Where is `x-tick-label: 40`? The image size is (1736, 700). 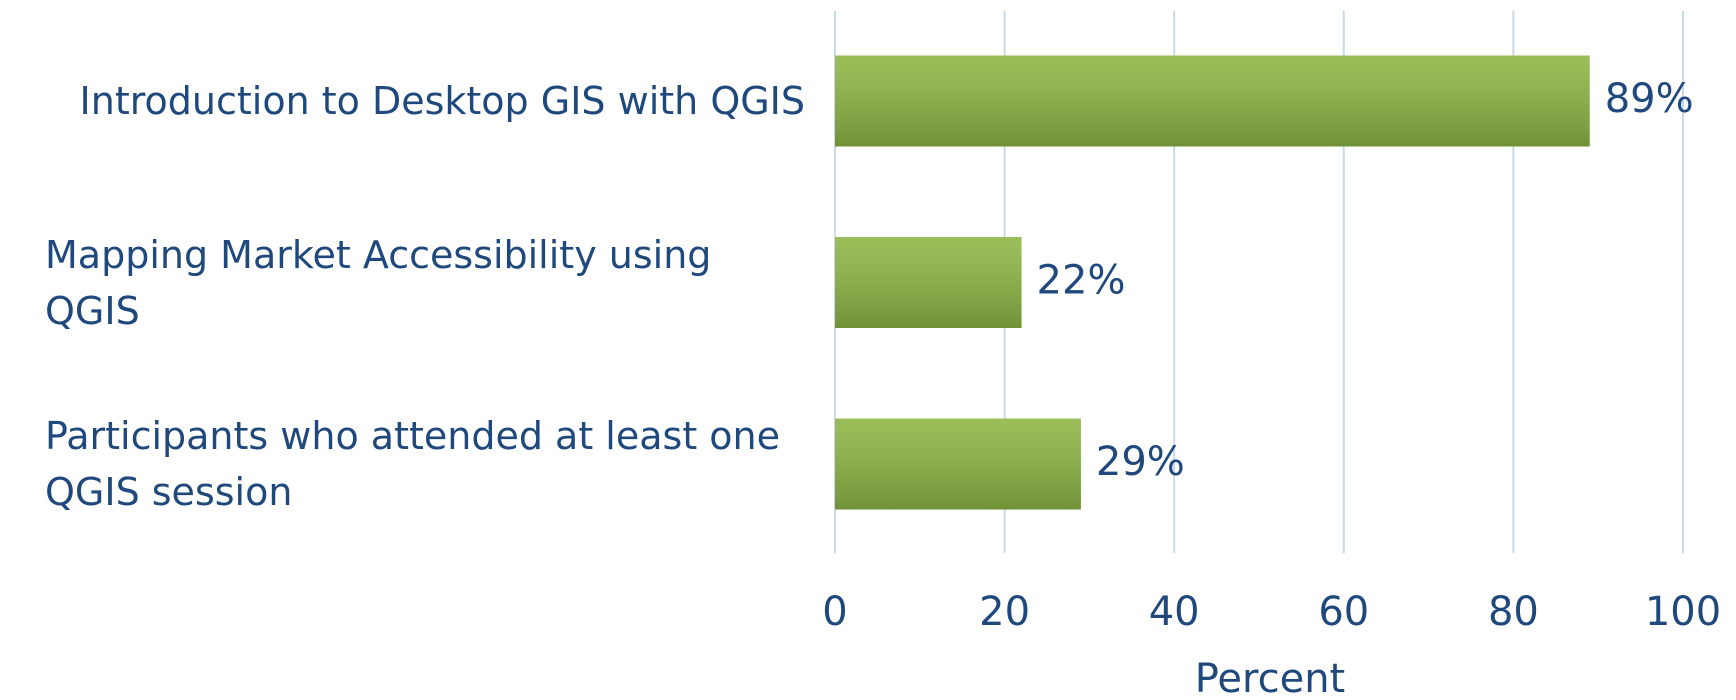 x-tick-label: 40 is located at coordinates (1174, 612).